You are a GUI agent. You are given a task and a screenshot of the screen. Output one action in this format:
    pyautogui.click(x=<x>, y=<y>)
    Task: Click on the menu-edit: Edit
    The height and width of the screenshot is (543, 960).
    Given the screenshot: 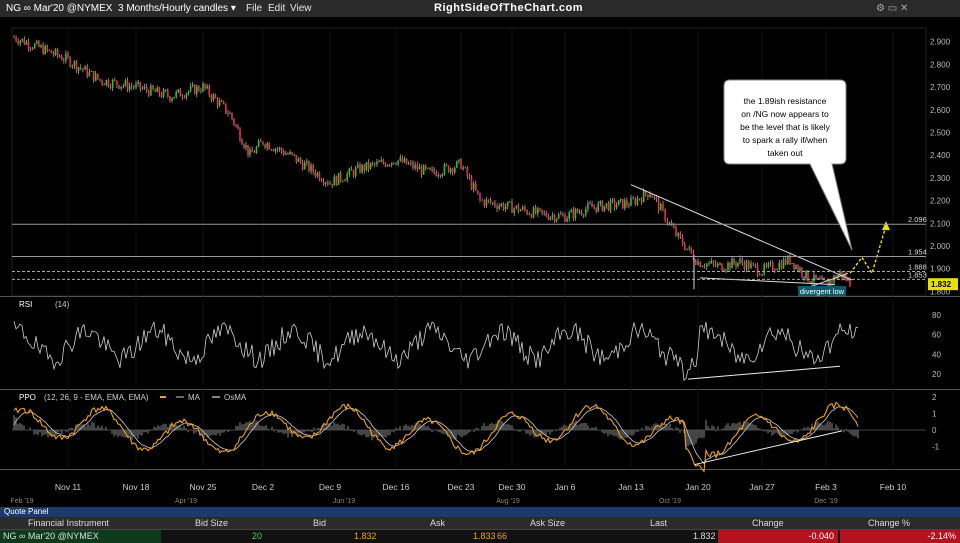 What is the action you would take?
    pyautogui.click(x=277, y=8)
    